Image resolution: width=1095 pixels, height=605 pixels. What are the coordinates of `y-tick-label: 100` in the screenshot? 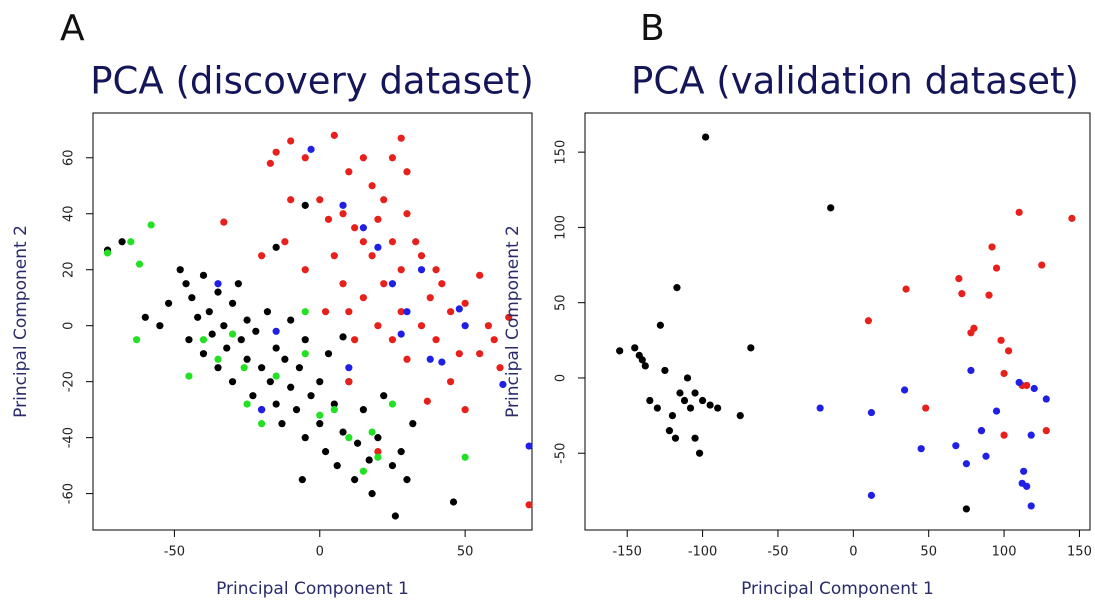 It's located at (561, 227).